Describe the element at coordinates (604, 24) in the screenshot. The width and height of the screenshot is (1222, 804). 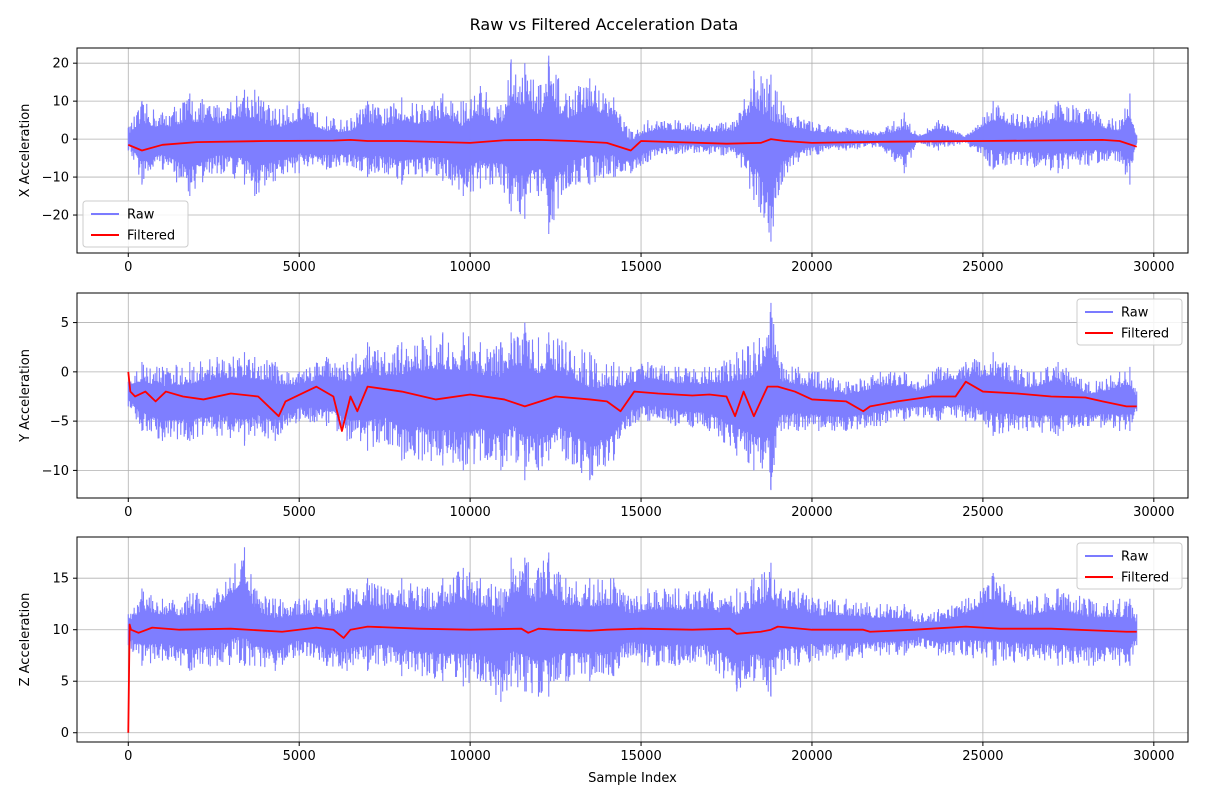
I see `figure-title: Raw vs Filtered Acceleration Data` at that location.